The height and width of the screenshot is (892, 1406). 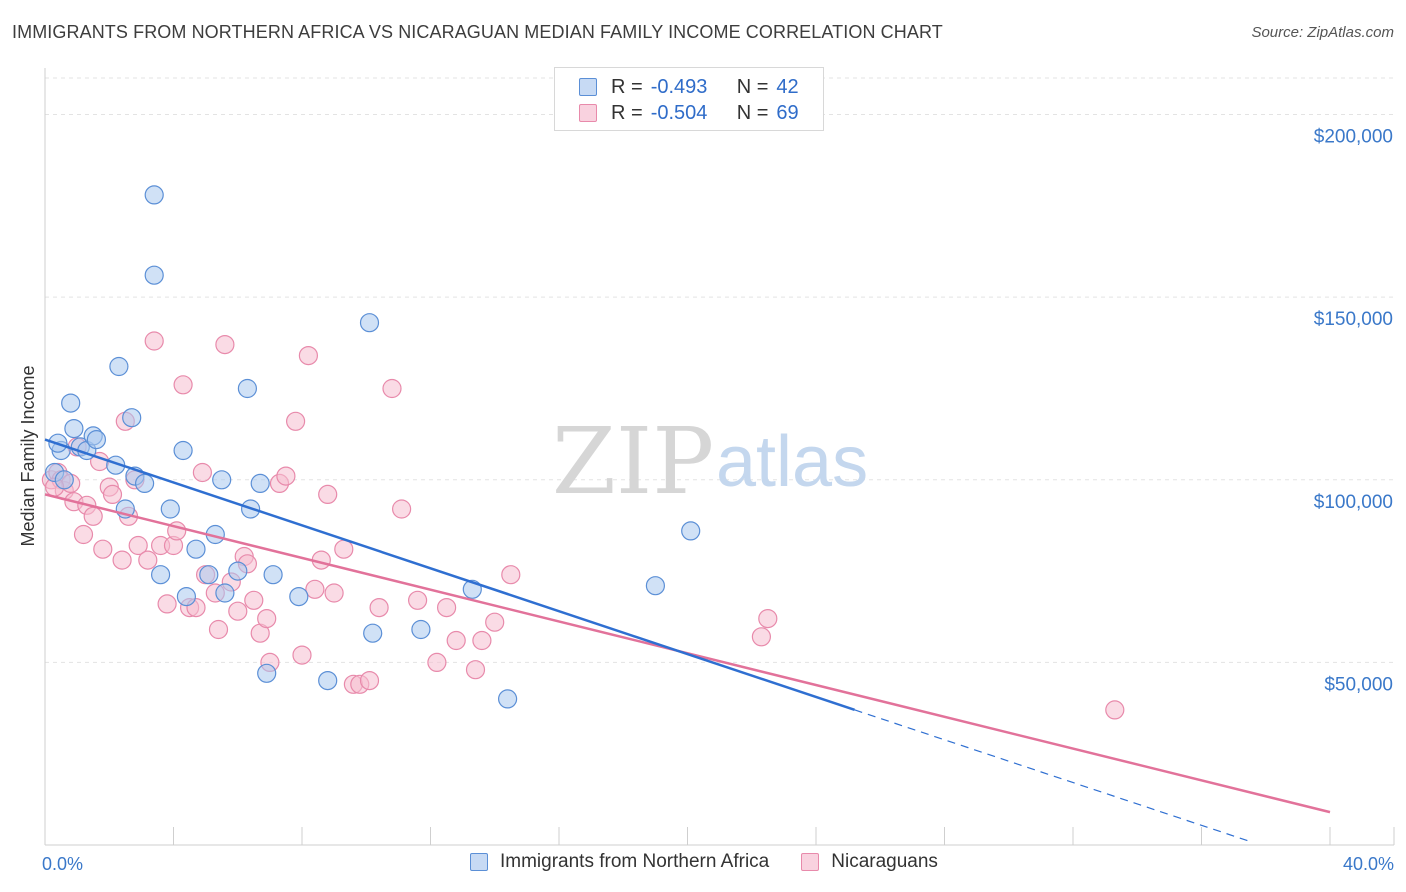 What do you see at coordinates (1358, 684) in the screenshot?
I see `y-tick-label: $50,000` at bounding box center [1358, 684].